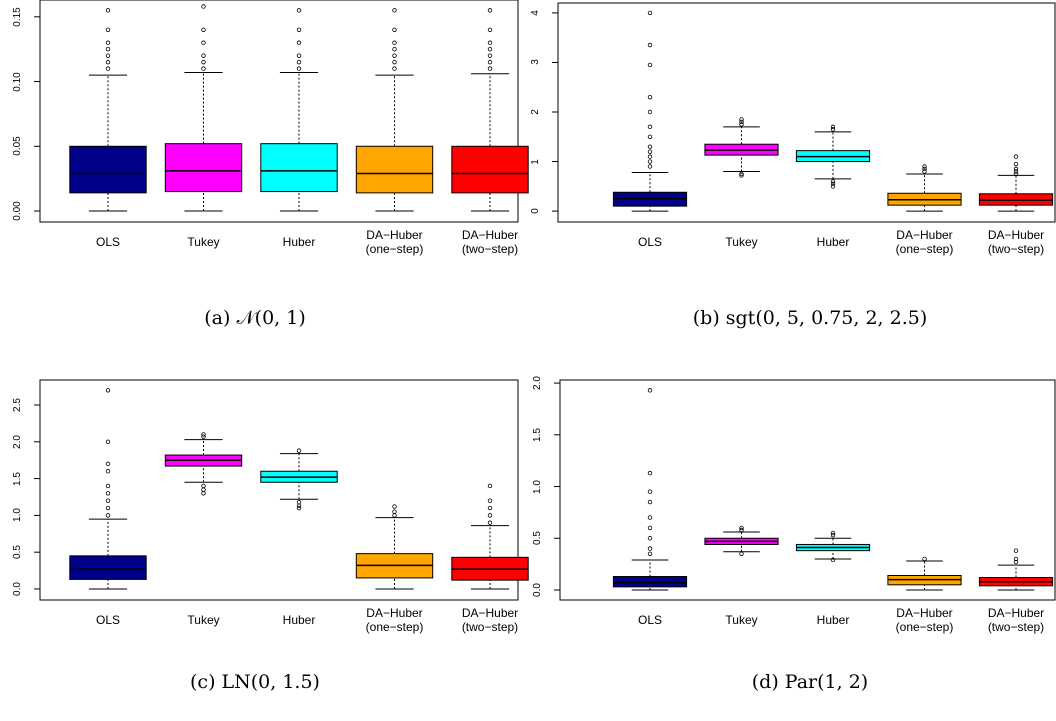  I want to click on y-tick-label: 3, so click(535, 62).